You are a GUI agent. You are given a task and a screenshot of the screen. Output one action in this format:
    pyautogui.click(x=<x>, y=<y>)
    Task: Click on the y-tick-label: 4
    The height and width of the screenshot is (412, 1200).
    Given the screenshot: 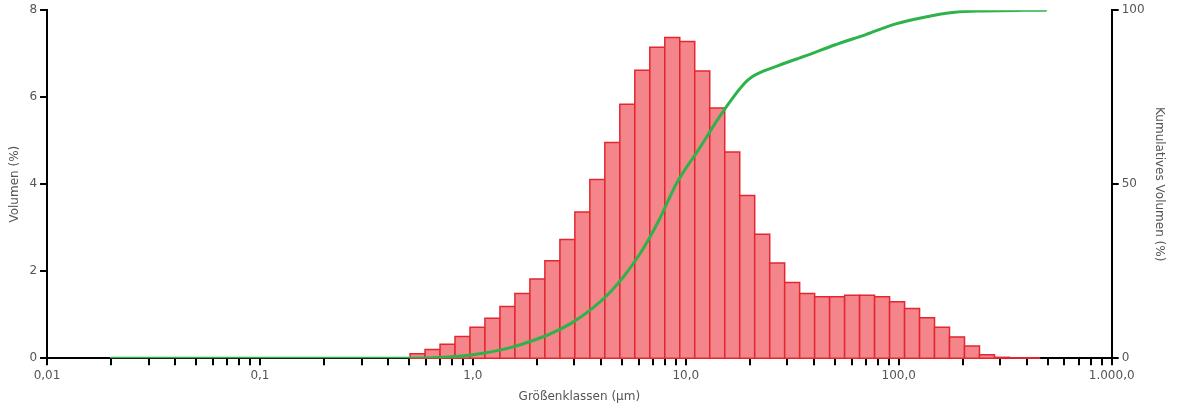 What is the action you would take?
    pyautogui.click(x=33, y=183)
    